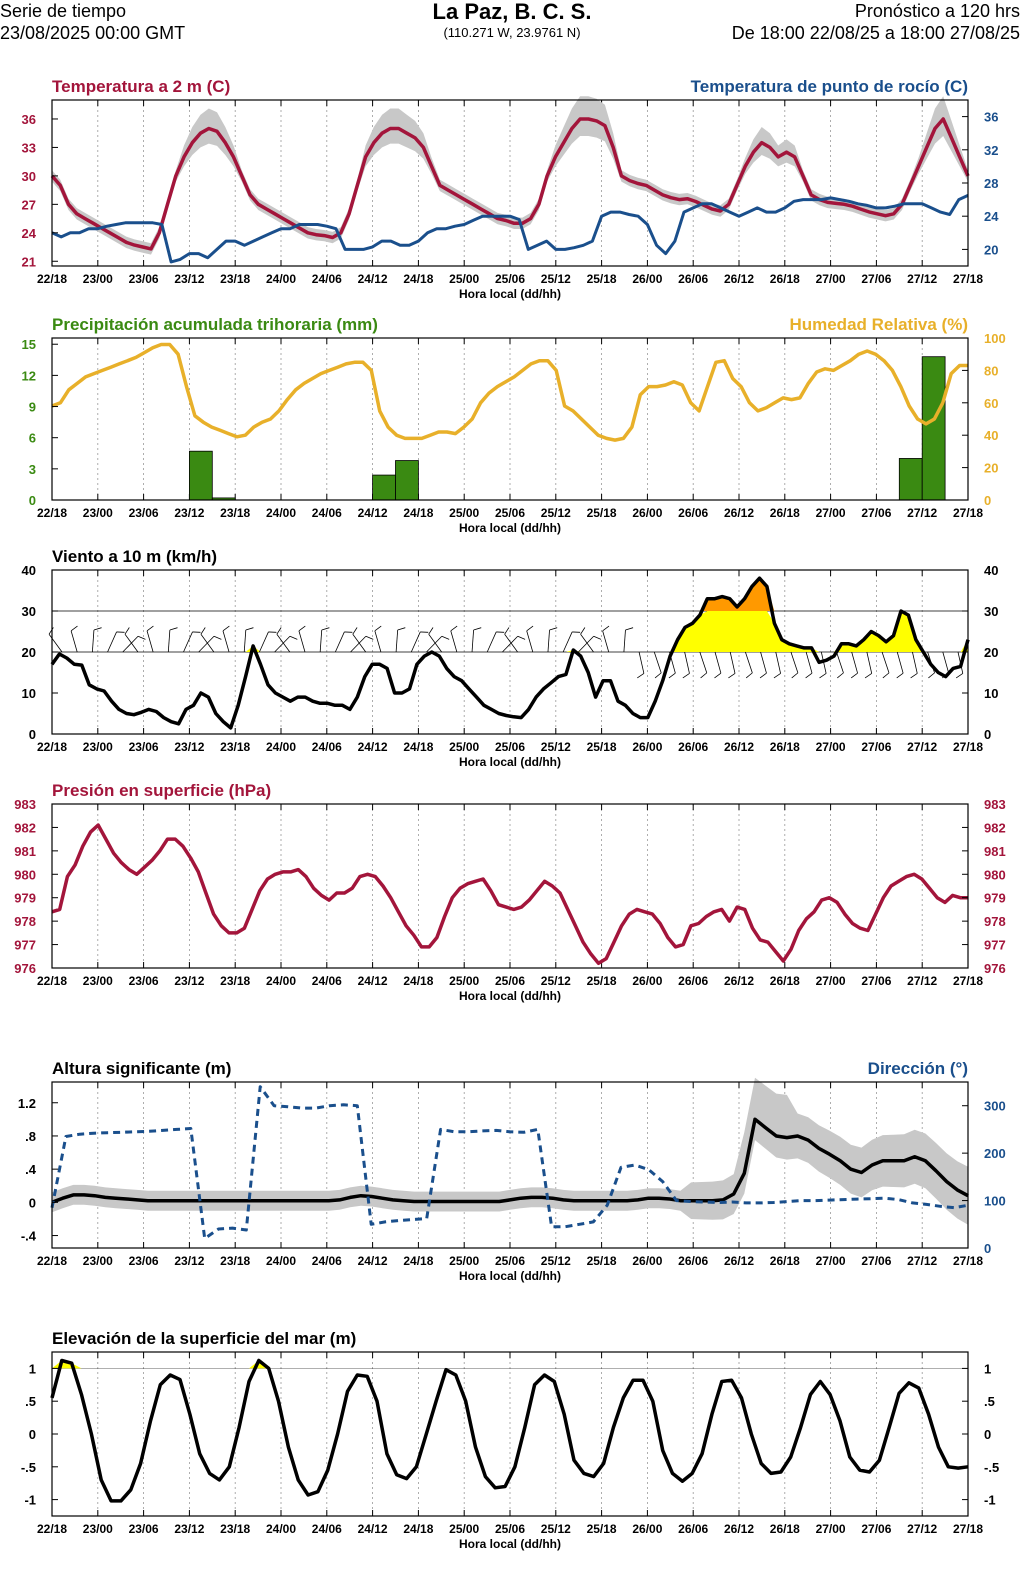 This screenshot has width=1024, height=1576. I want to click on sealevel-xtick-label: 25/00, so click(464, 1529).